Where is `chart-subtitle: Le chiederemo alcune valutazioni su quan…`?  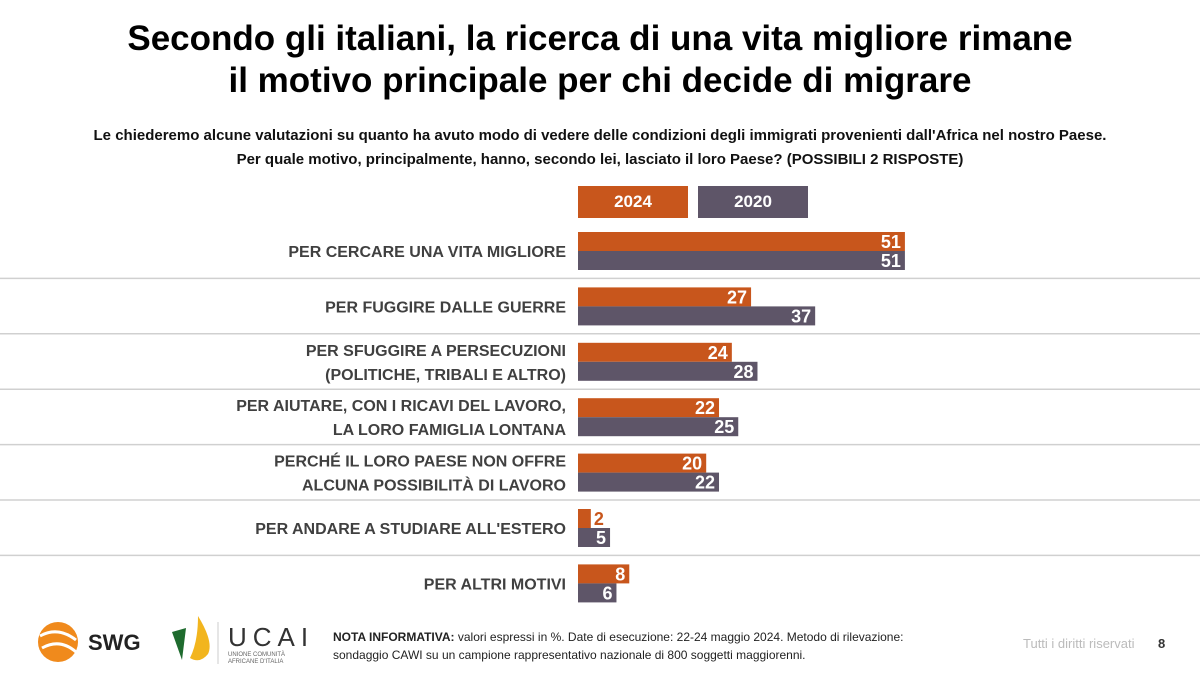 chart-subtitle: Le chiederemo alcune valutazioni su quan… is located at coordinates (600, 148).